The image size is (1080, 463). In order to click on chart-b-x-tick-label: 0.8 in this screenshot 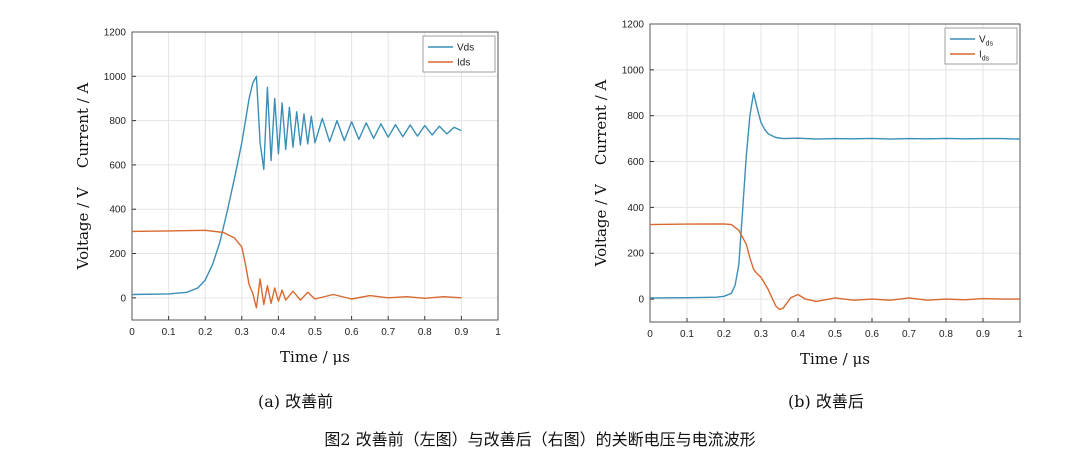, I will do `click(946, 334)`.